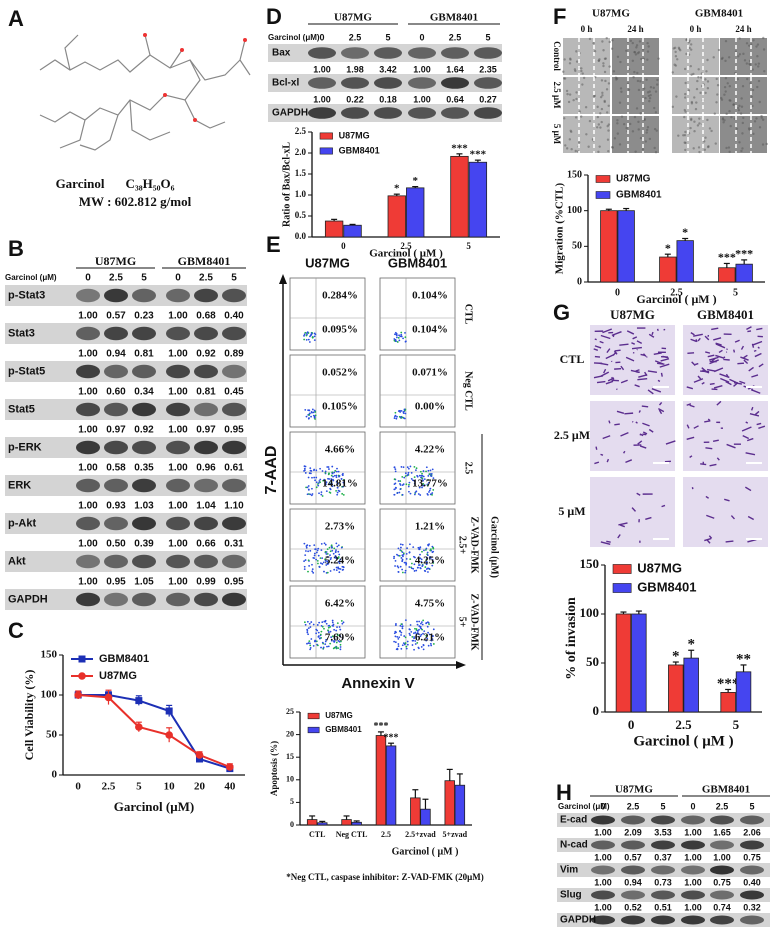 The image size is (772, 943). What do you see at coordinates (154, 732) in the screenshot?
I see `line` at bounding box center [154, 732].